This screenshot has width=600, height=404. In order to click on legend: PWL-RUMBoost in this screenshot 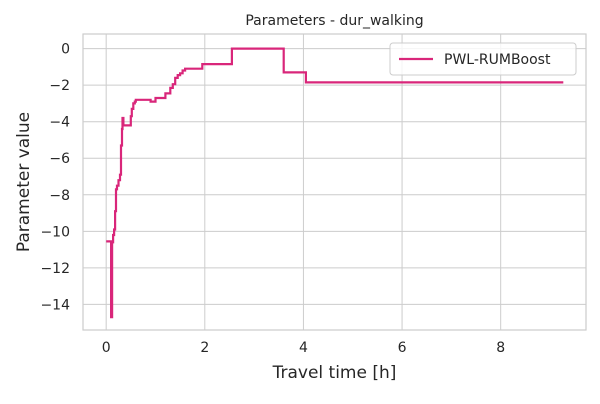, I will do `click(483, 59)`.